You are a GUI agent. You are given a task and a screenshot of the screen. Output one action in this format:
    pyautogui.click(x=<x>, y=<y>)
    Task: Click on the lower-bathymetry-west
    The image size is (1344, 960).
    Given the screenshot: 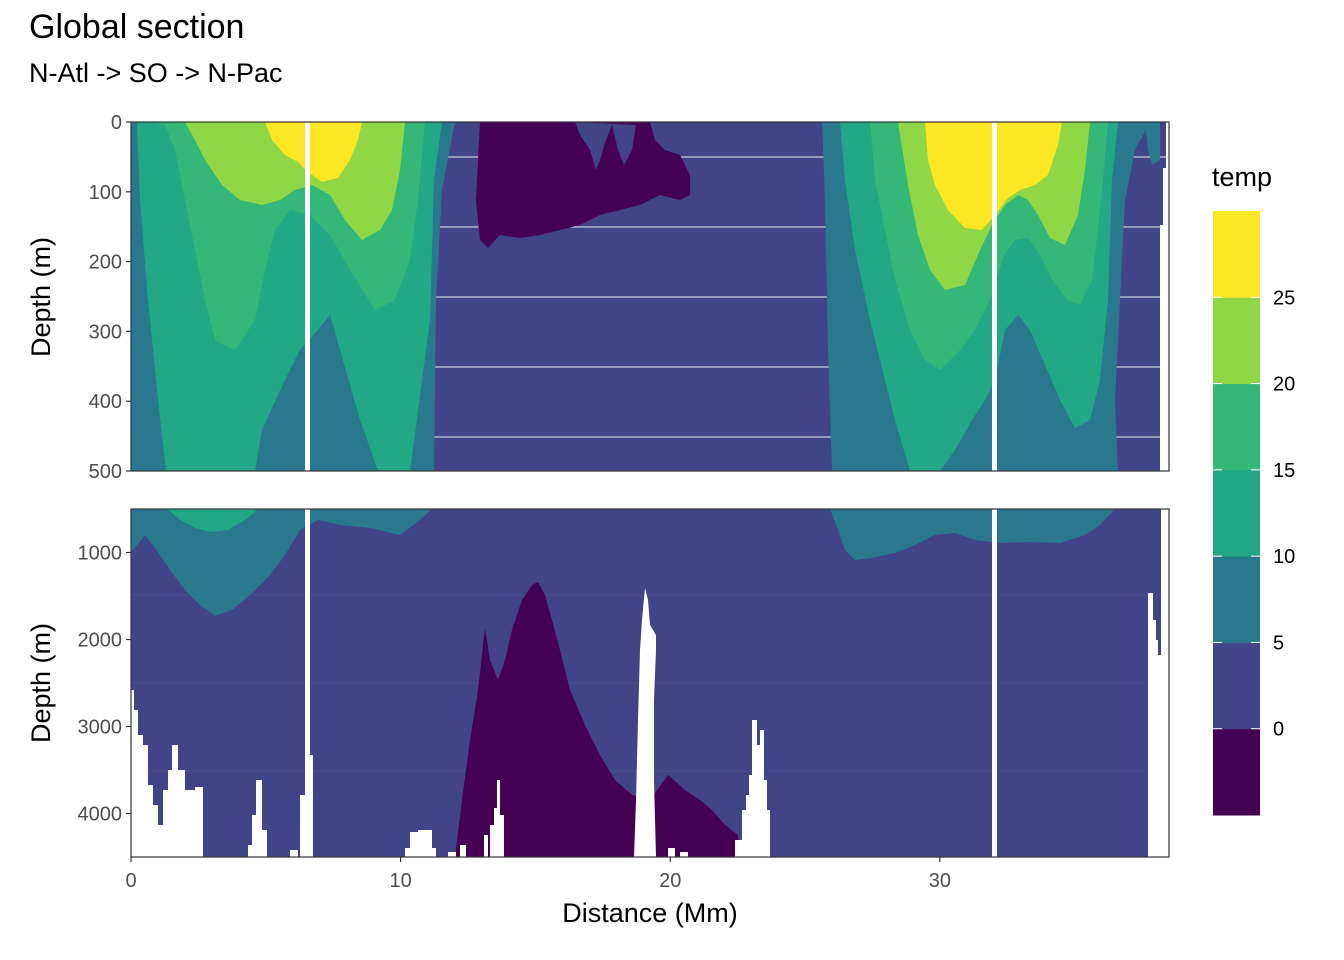 What is the action you would take?
    pyautogui.click(x=167, y=773)
    